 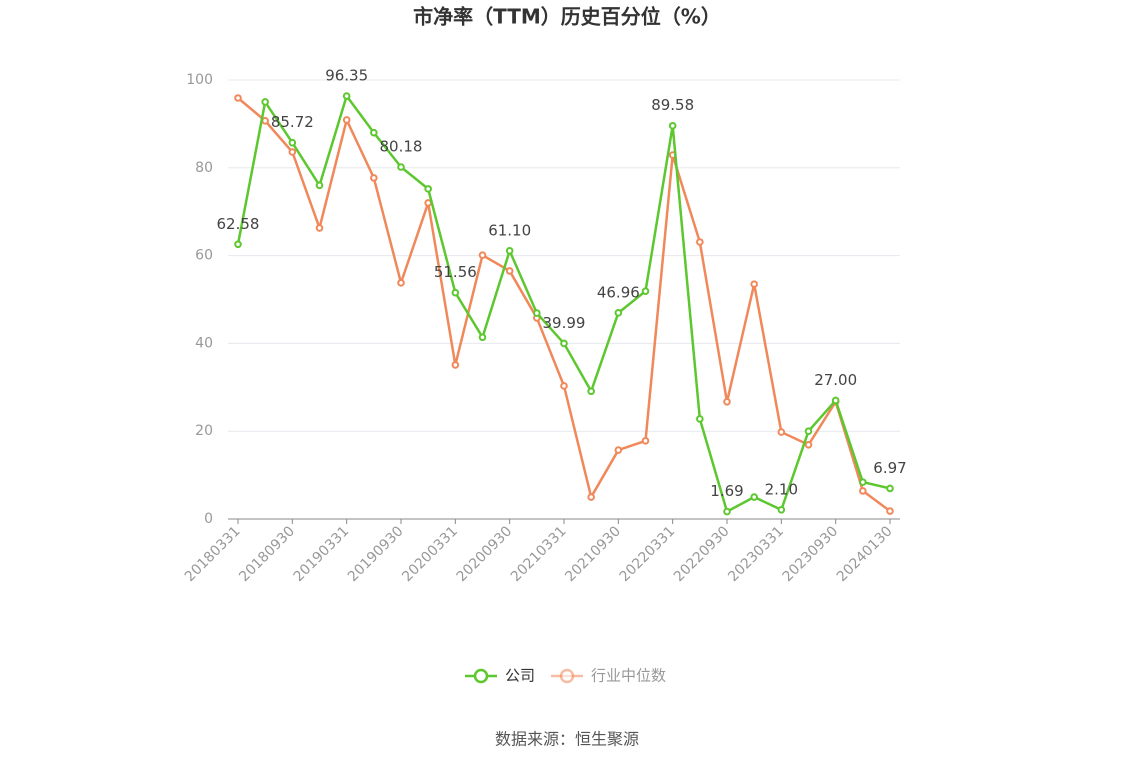 I want to click on x-tick-label: 20190331, so click(x=322, y=554).